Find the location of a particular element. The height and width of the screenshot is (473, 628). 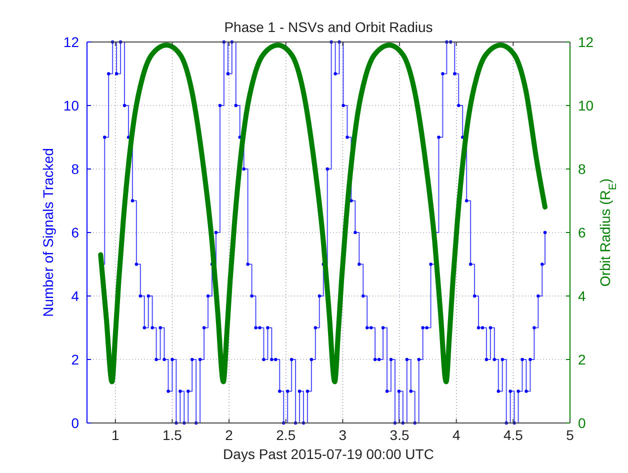

y2-tick-label: 12 is located at coordinates (586, 42).